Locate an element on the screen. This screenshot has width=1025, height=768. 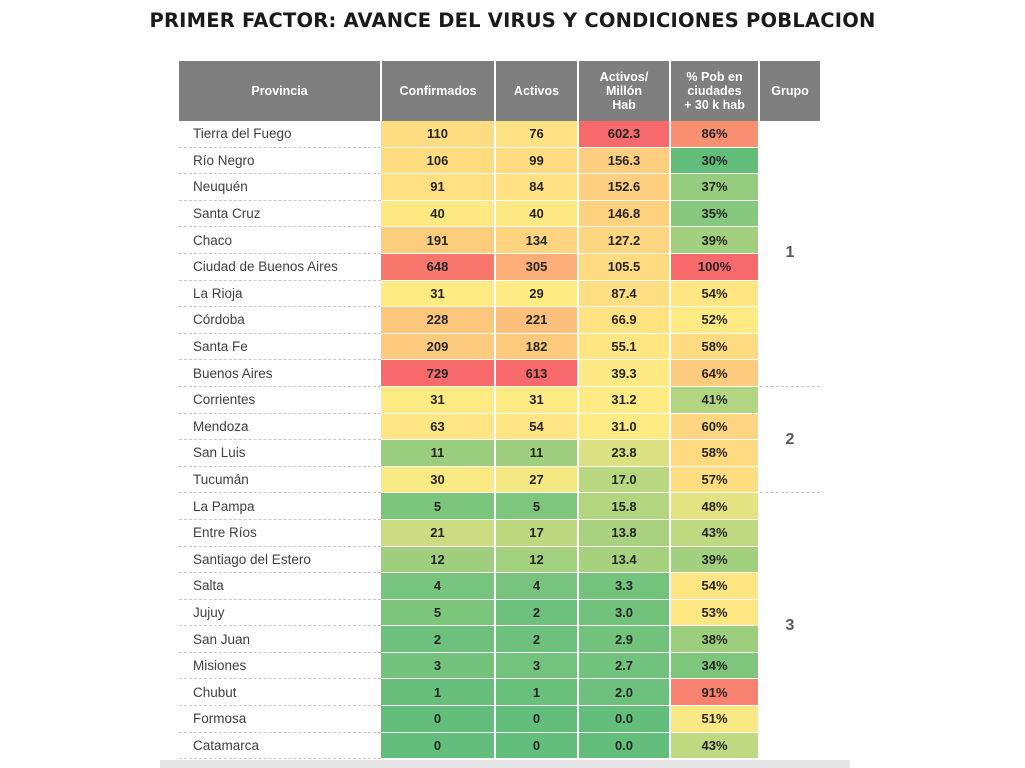
cell-activos: 182 is located at coordinates (537, 347).